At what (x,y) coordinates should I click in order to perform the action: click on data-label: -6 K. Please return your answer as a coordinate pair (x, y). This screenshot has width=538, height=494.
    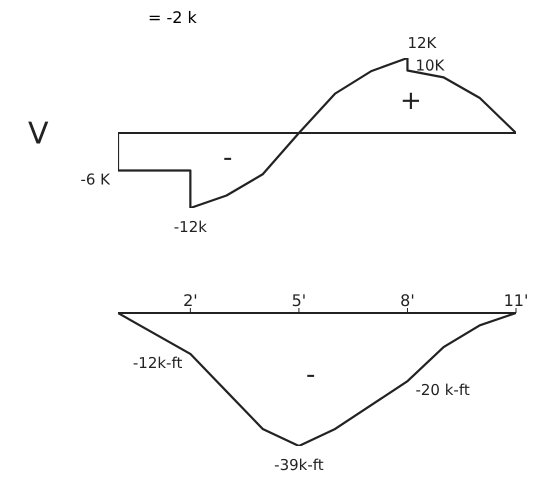
    Looking at the image, I should click on (96, 179).